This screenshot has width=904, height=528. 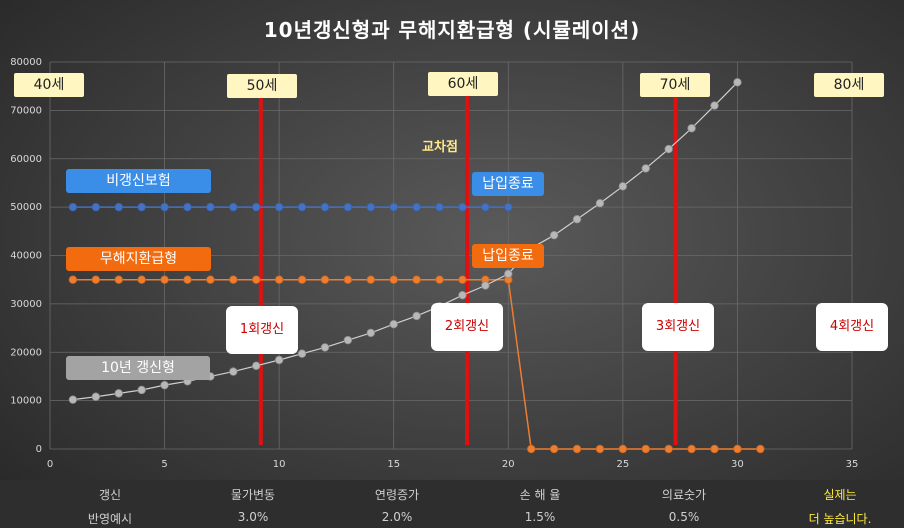 What do you see at coordinates (262, 86) in the screenshot?
I see `age-label-50: 50세` at bounding box center [262, 86].